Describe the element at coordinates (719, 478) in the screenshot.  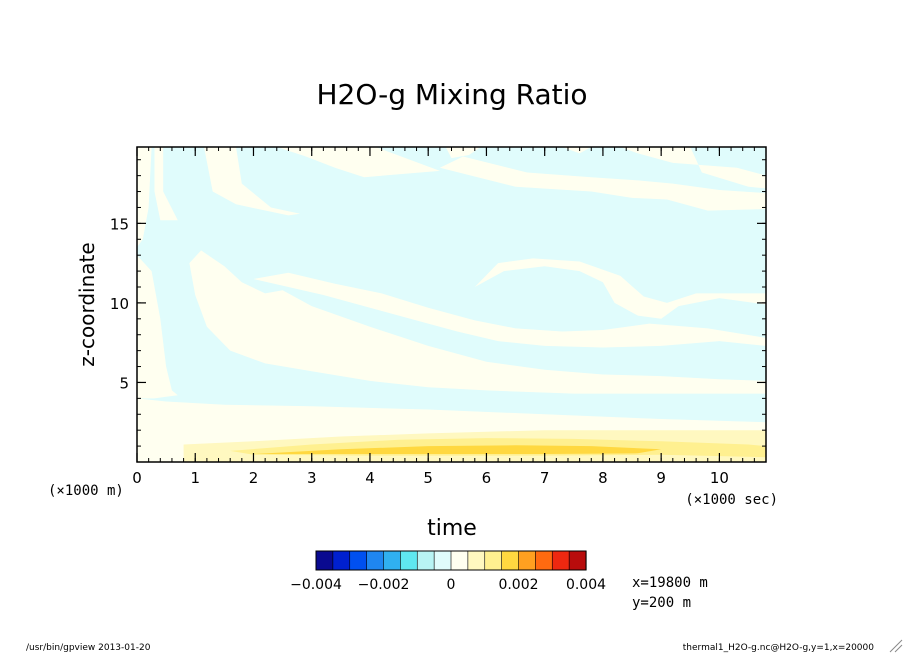
I see `x-tick-label: 10` at that location.